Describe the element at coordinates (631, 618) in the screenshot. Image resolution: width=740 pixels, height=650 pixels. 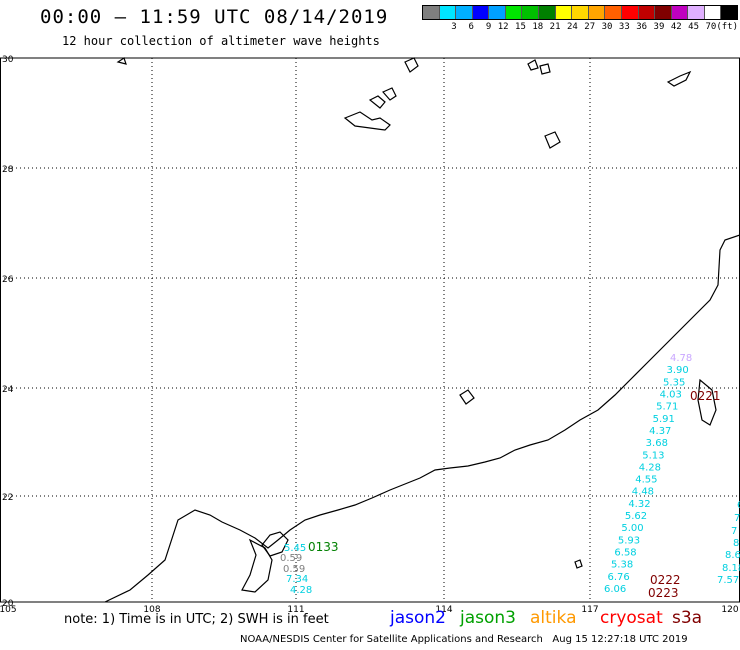
I see `mission-cryosat: cryosat` at that location.